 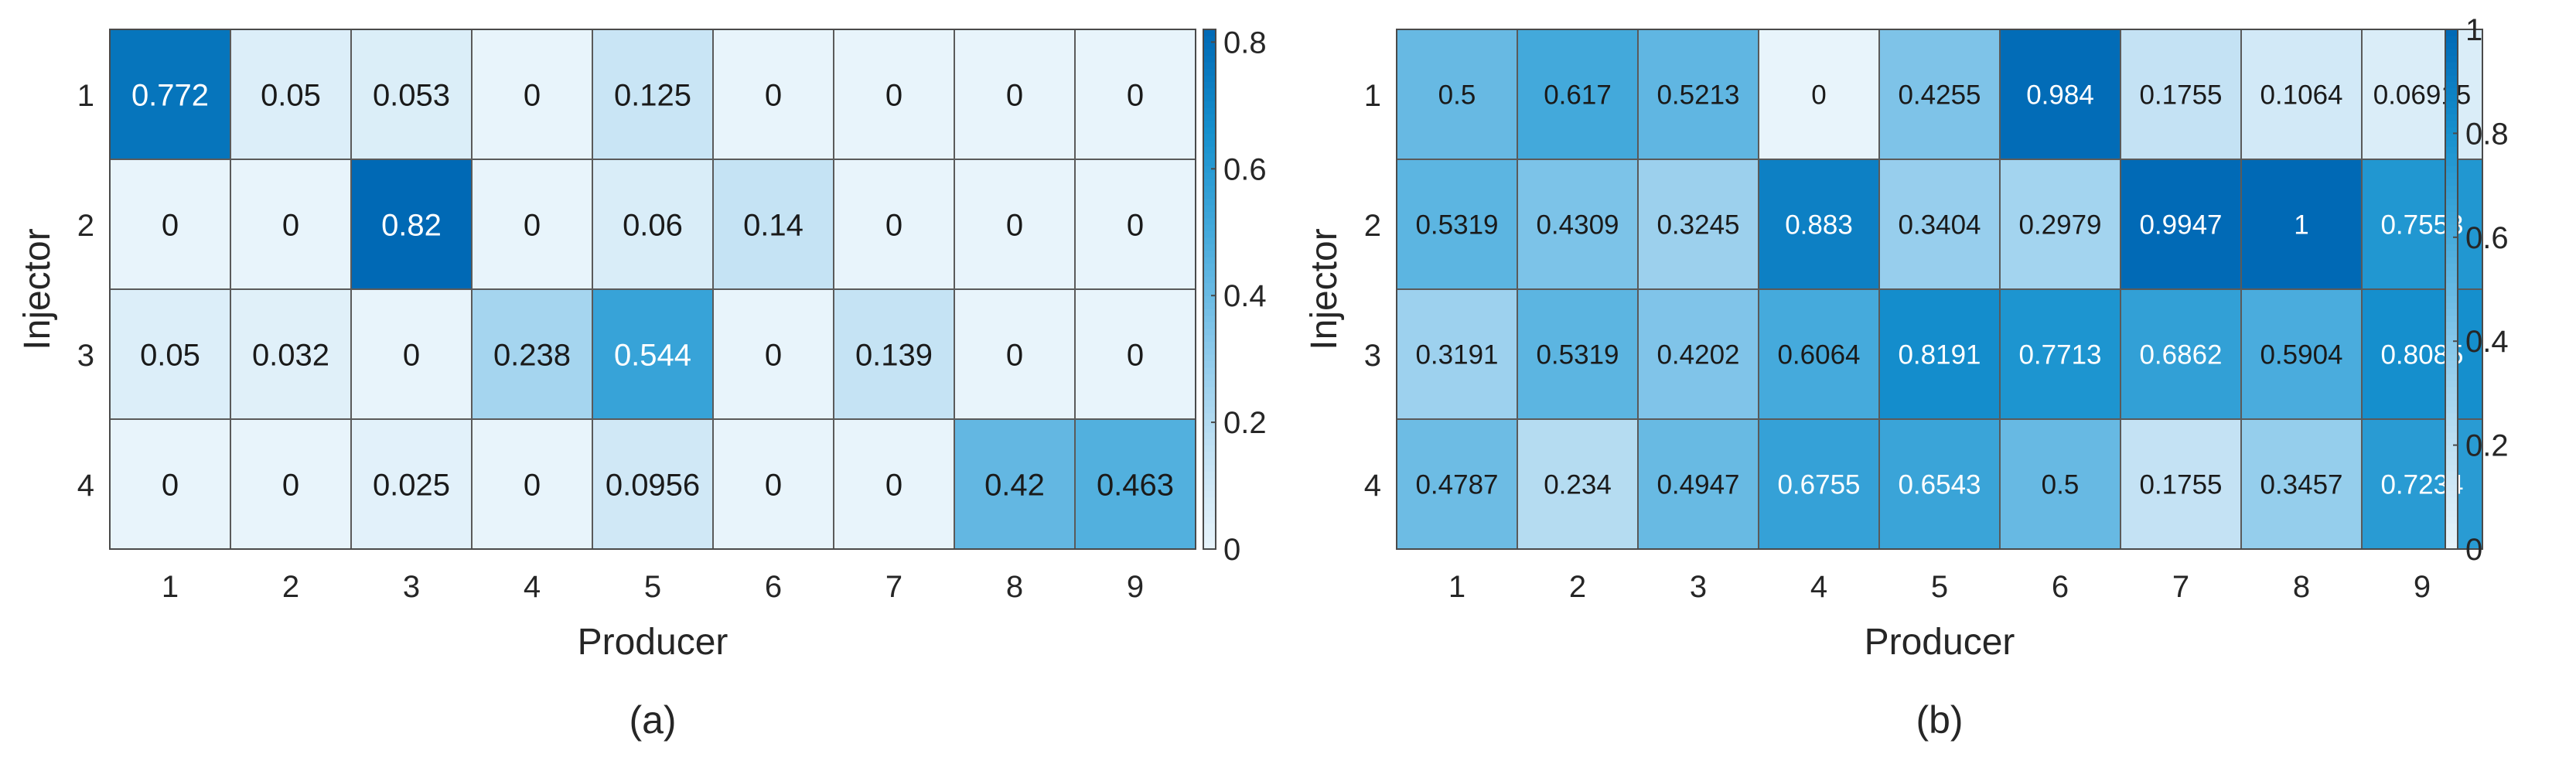 I want to click on cell-value-label: 0.06, so click(x=653, y=225).